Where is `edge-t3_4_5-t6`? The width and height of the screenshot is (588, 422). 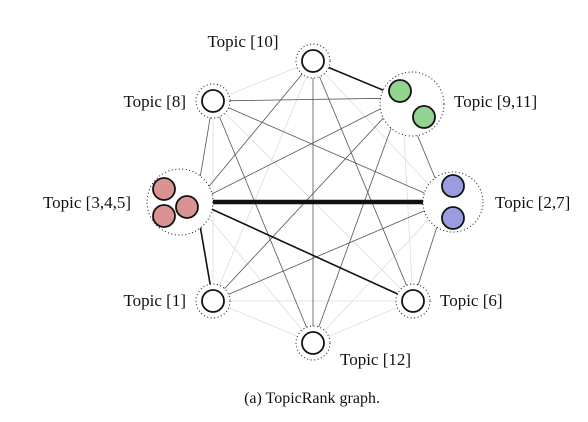 edge-t3_4_5-t6 is located at coordinates (304, 251).